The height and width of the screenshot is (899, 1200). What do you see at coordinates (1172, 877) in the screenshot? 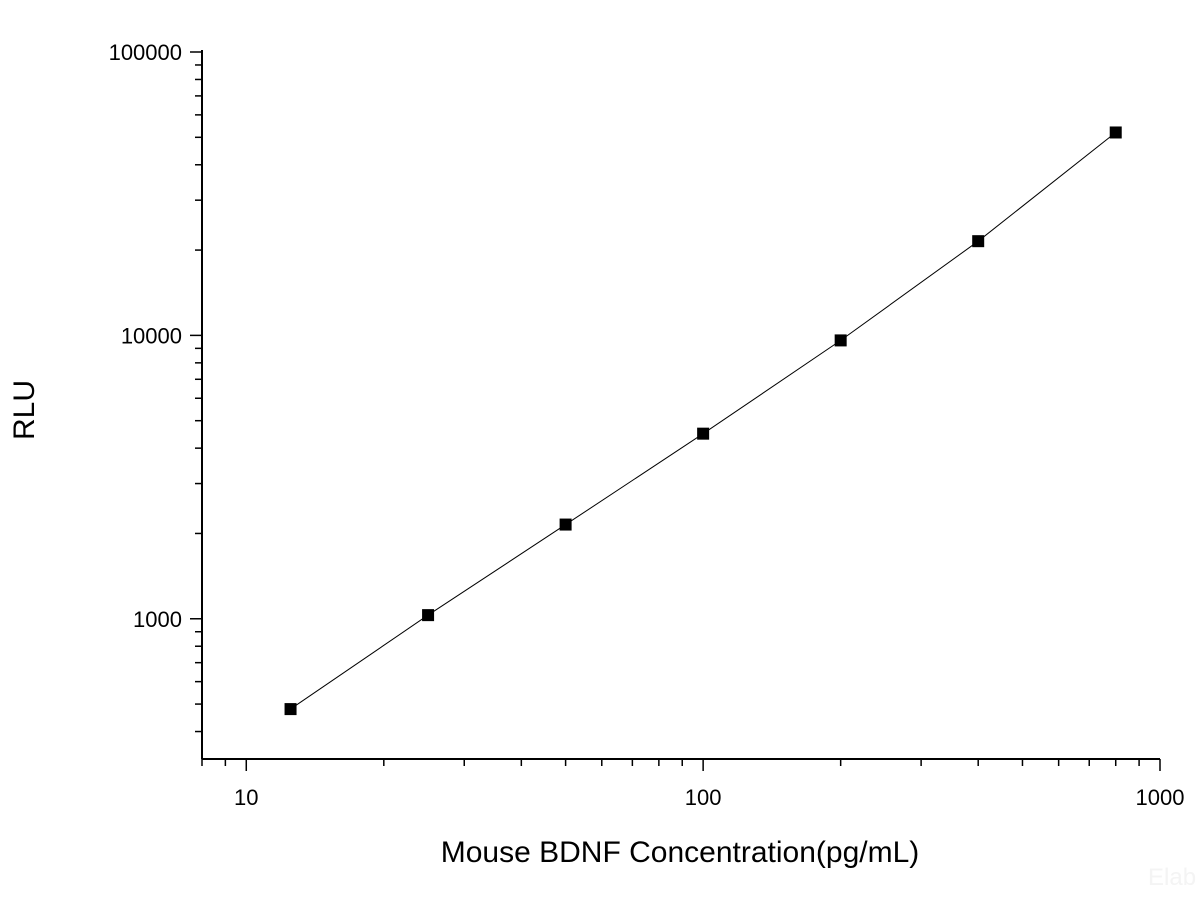
I see `watermark: Elab` at bounding box center [1172, 877].